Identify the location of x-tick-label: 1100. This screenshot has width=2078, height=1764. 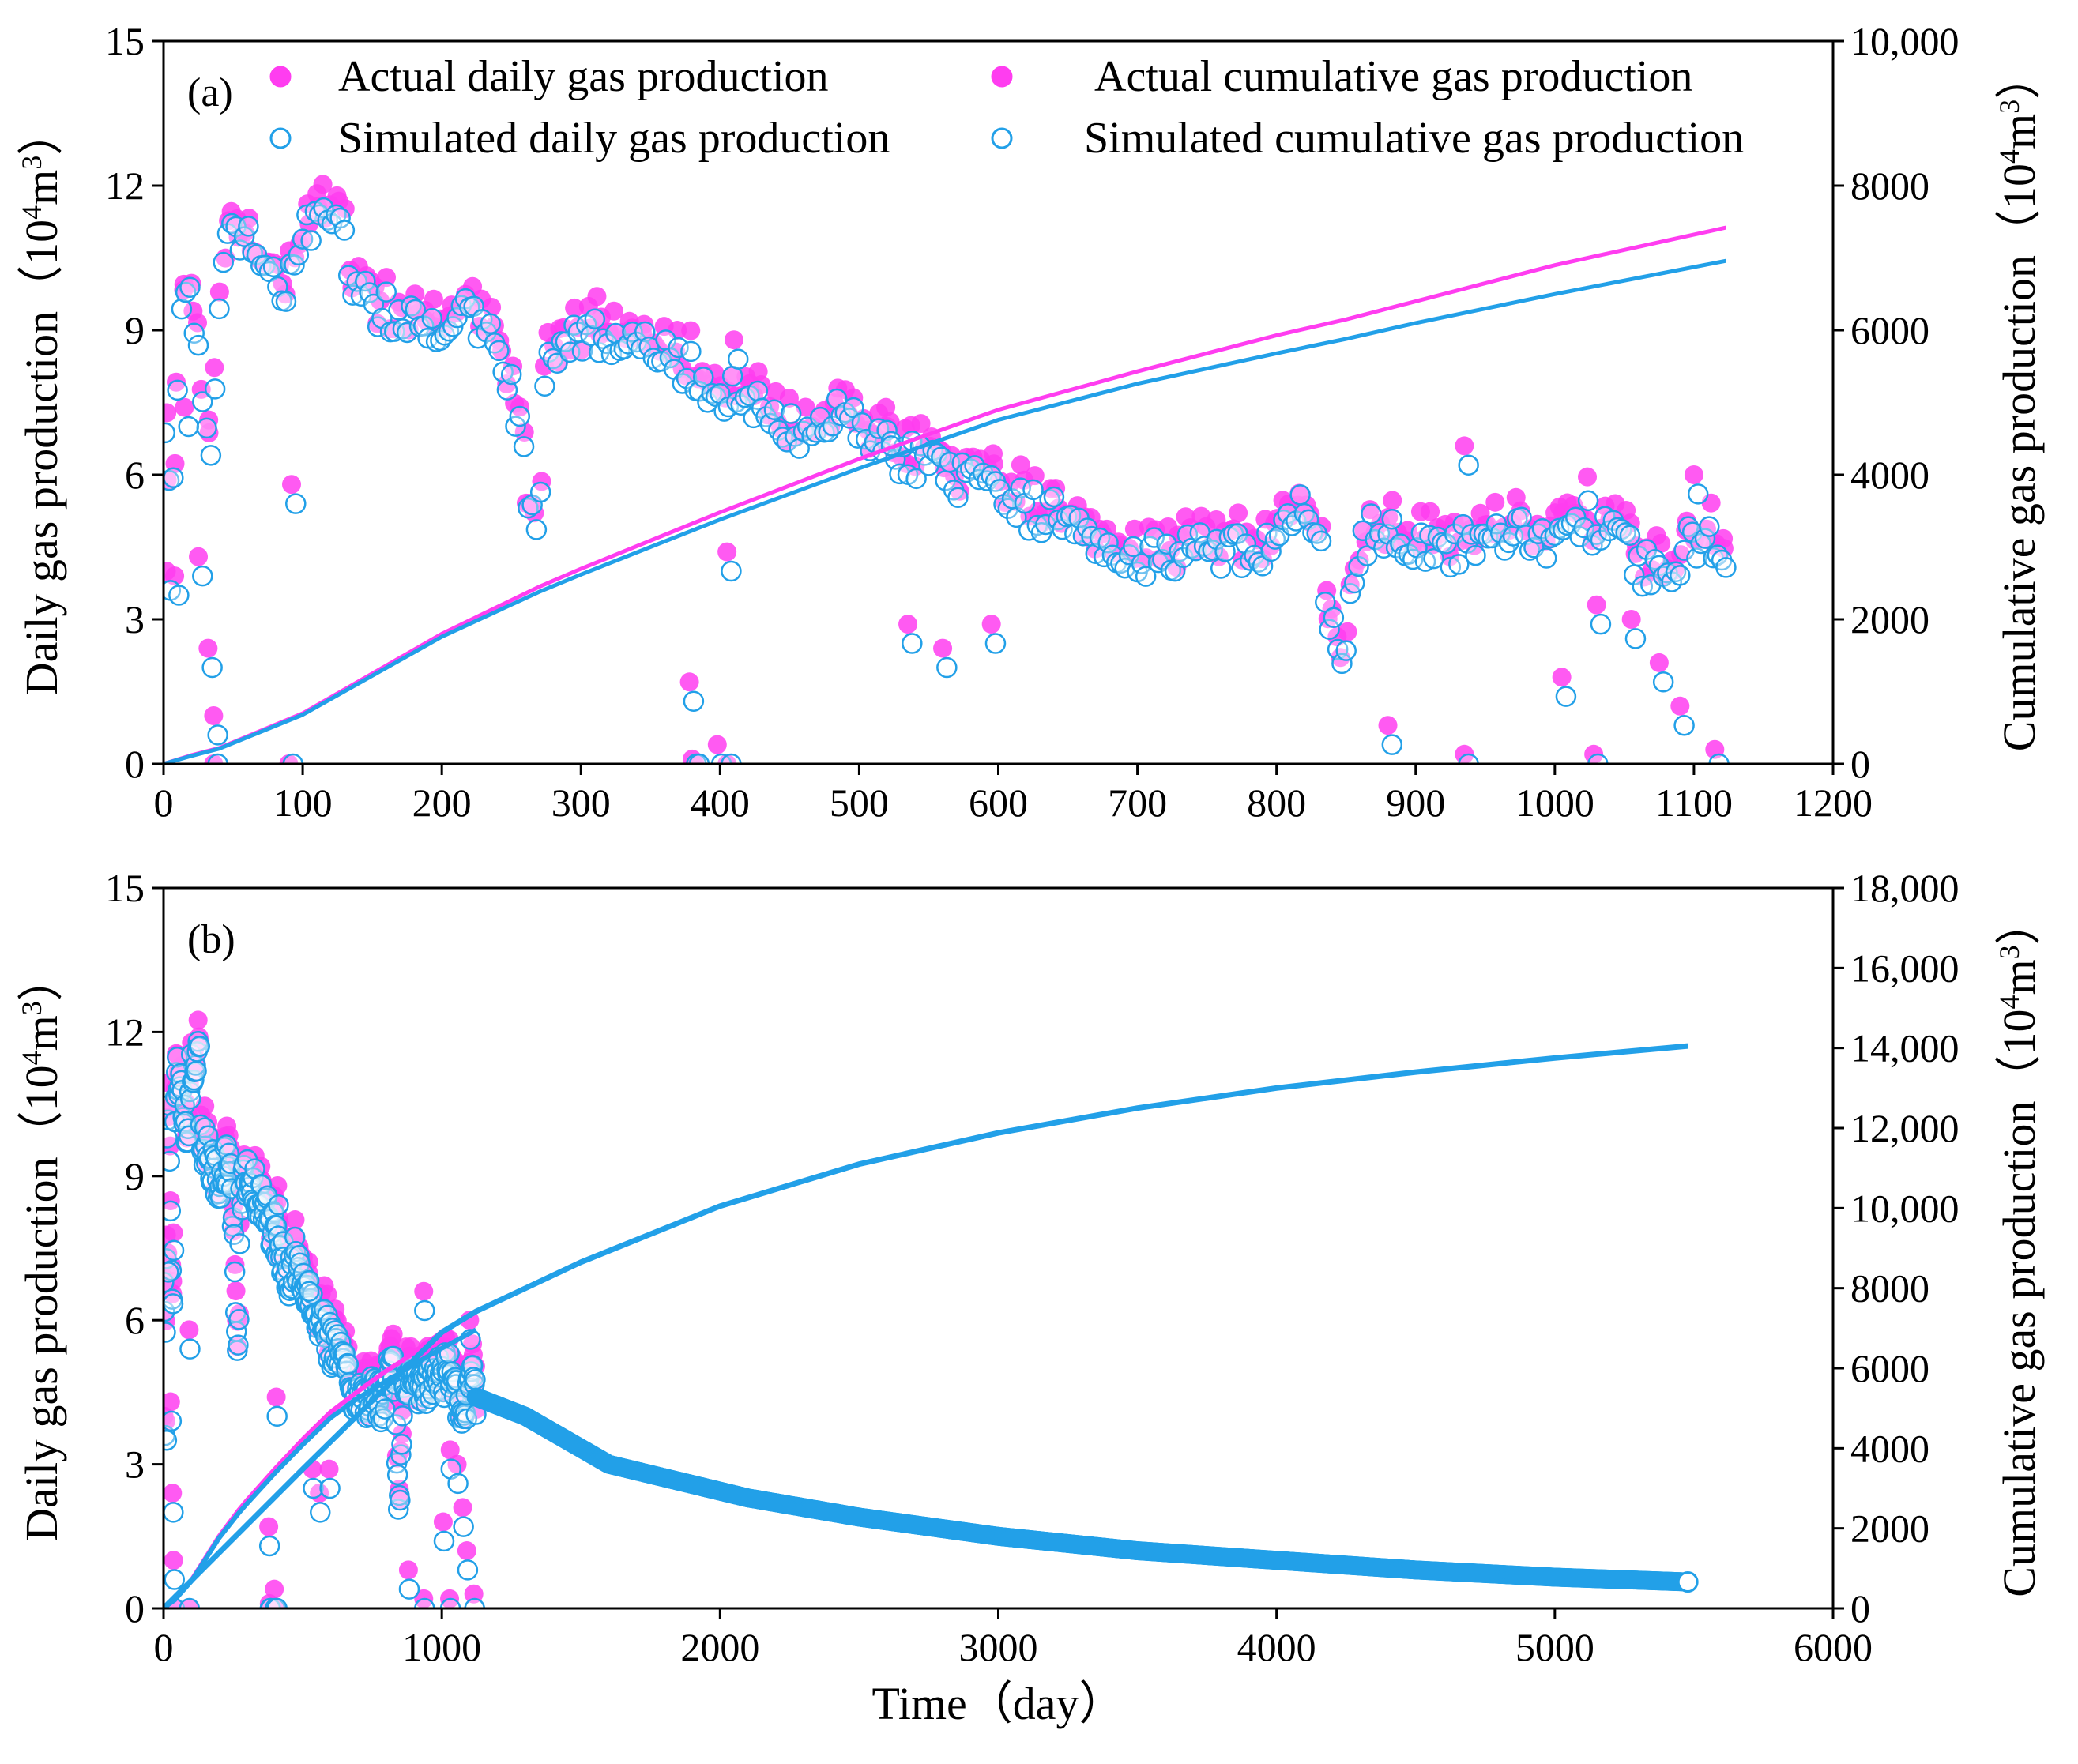
(1694, 802).